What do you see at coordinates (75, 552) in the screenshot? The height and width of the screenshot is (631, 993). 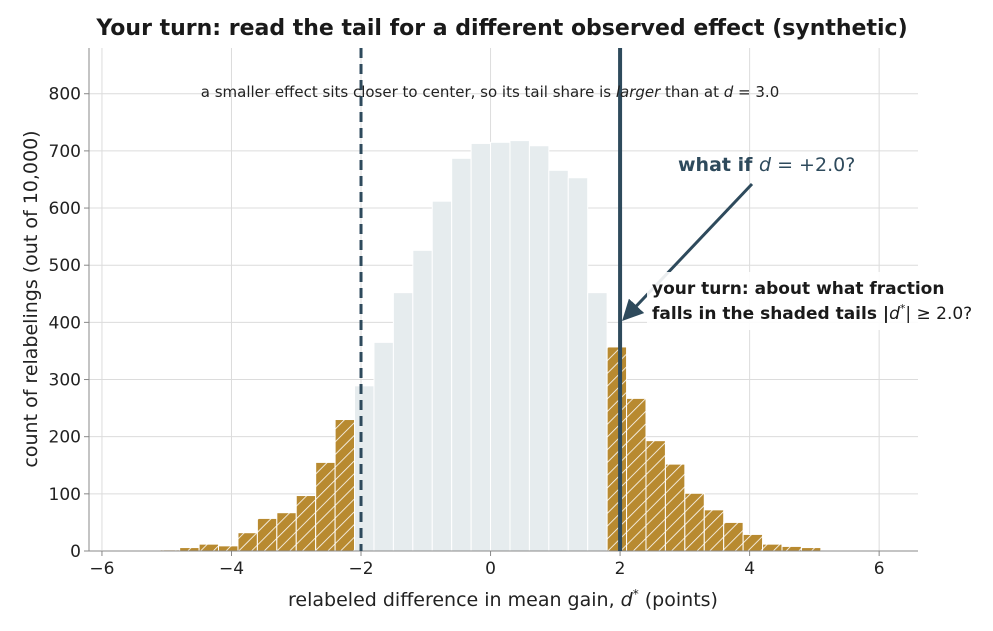 I see `y-tick-label: 0` at bounding box center [75, 552].